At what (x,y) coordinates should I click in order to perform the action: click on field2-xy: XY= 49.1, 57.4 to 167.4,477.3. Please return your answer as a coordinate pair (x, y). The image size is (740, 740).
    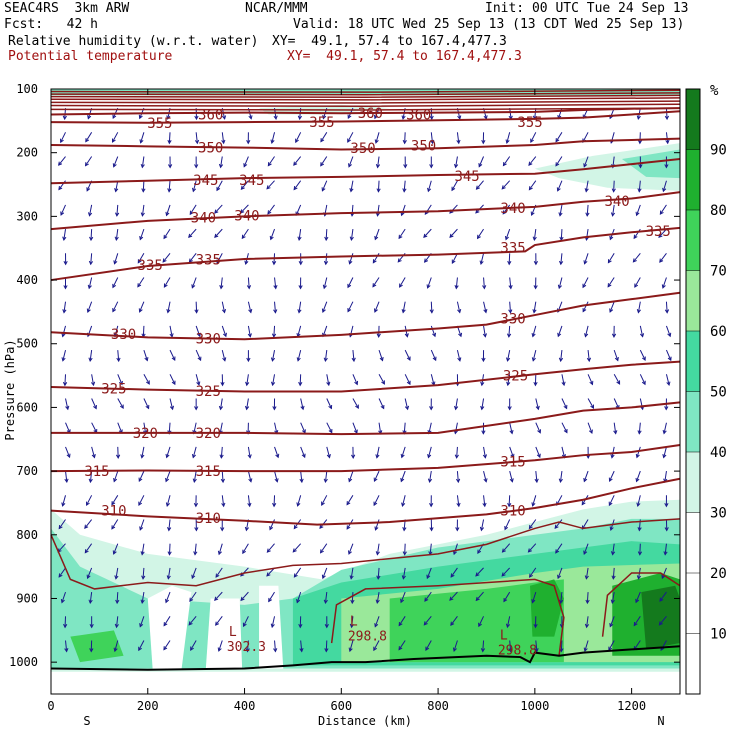
    Looking at the image, I should click on (404, 56).